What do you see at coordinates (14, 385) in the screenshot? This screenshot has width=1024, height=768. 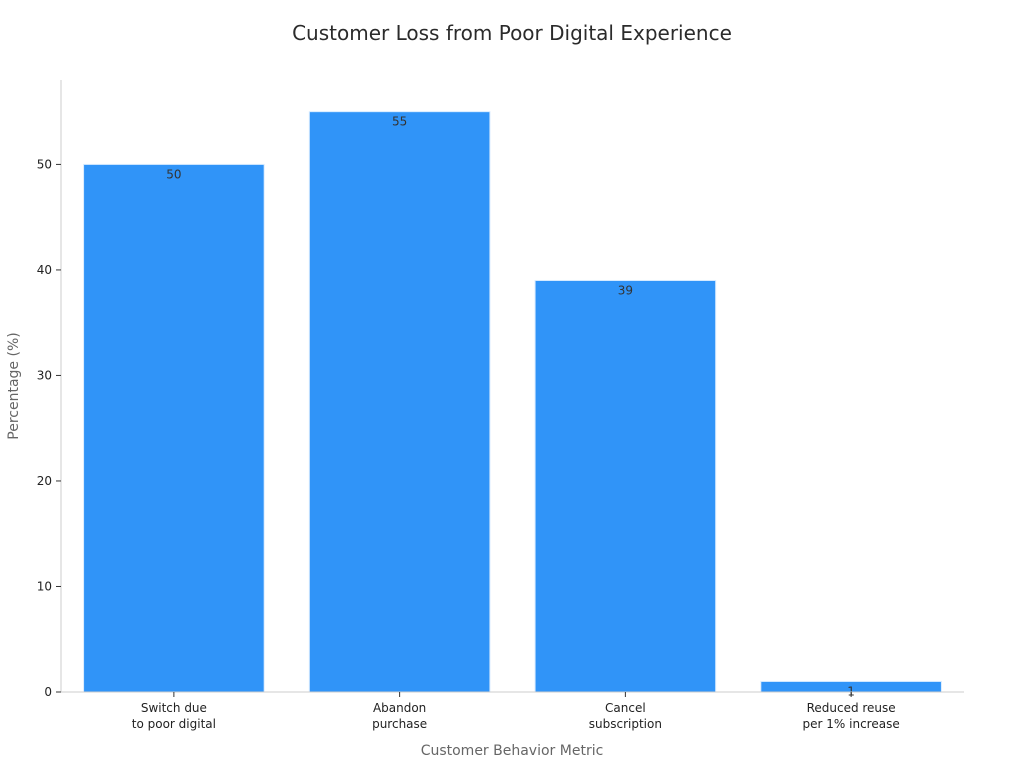 I see `y-axis-title: Percentage (%)` at bounding box center [14, 385].